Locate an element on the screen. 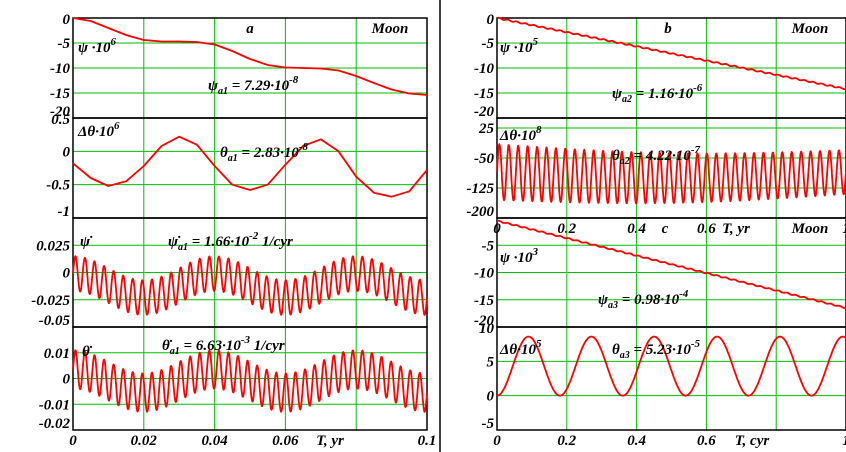  y-tick-label: -50 is located at coordinates (484, 159).